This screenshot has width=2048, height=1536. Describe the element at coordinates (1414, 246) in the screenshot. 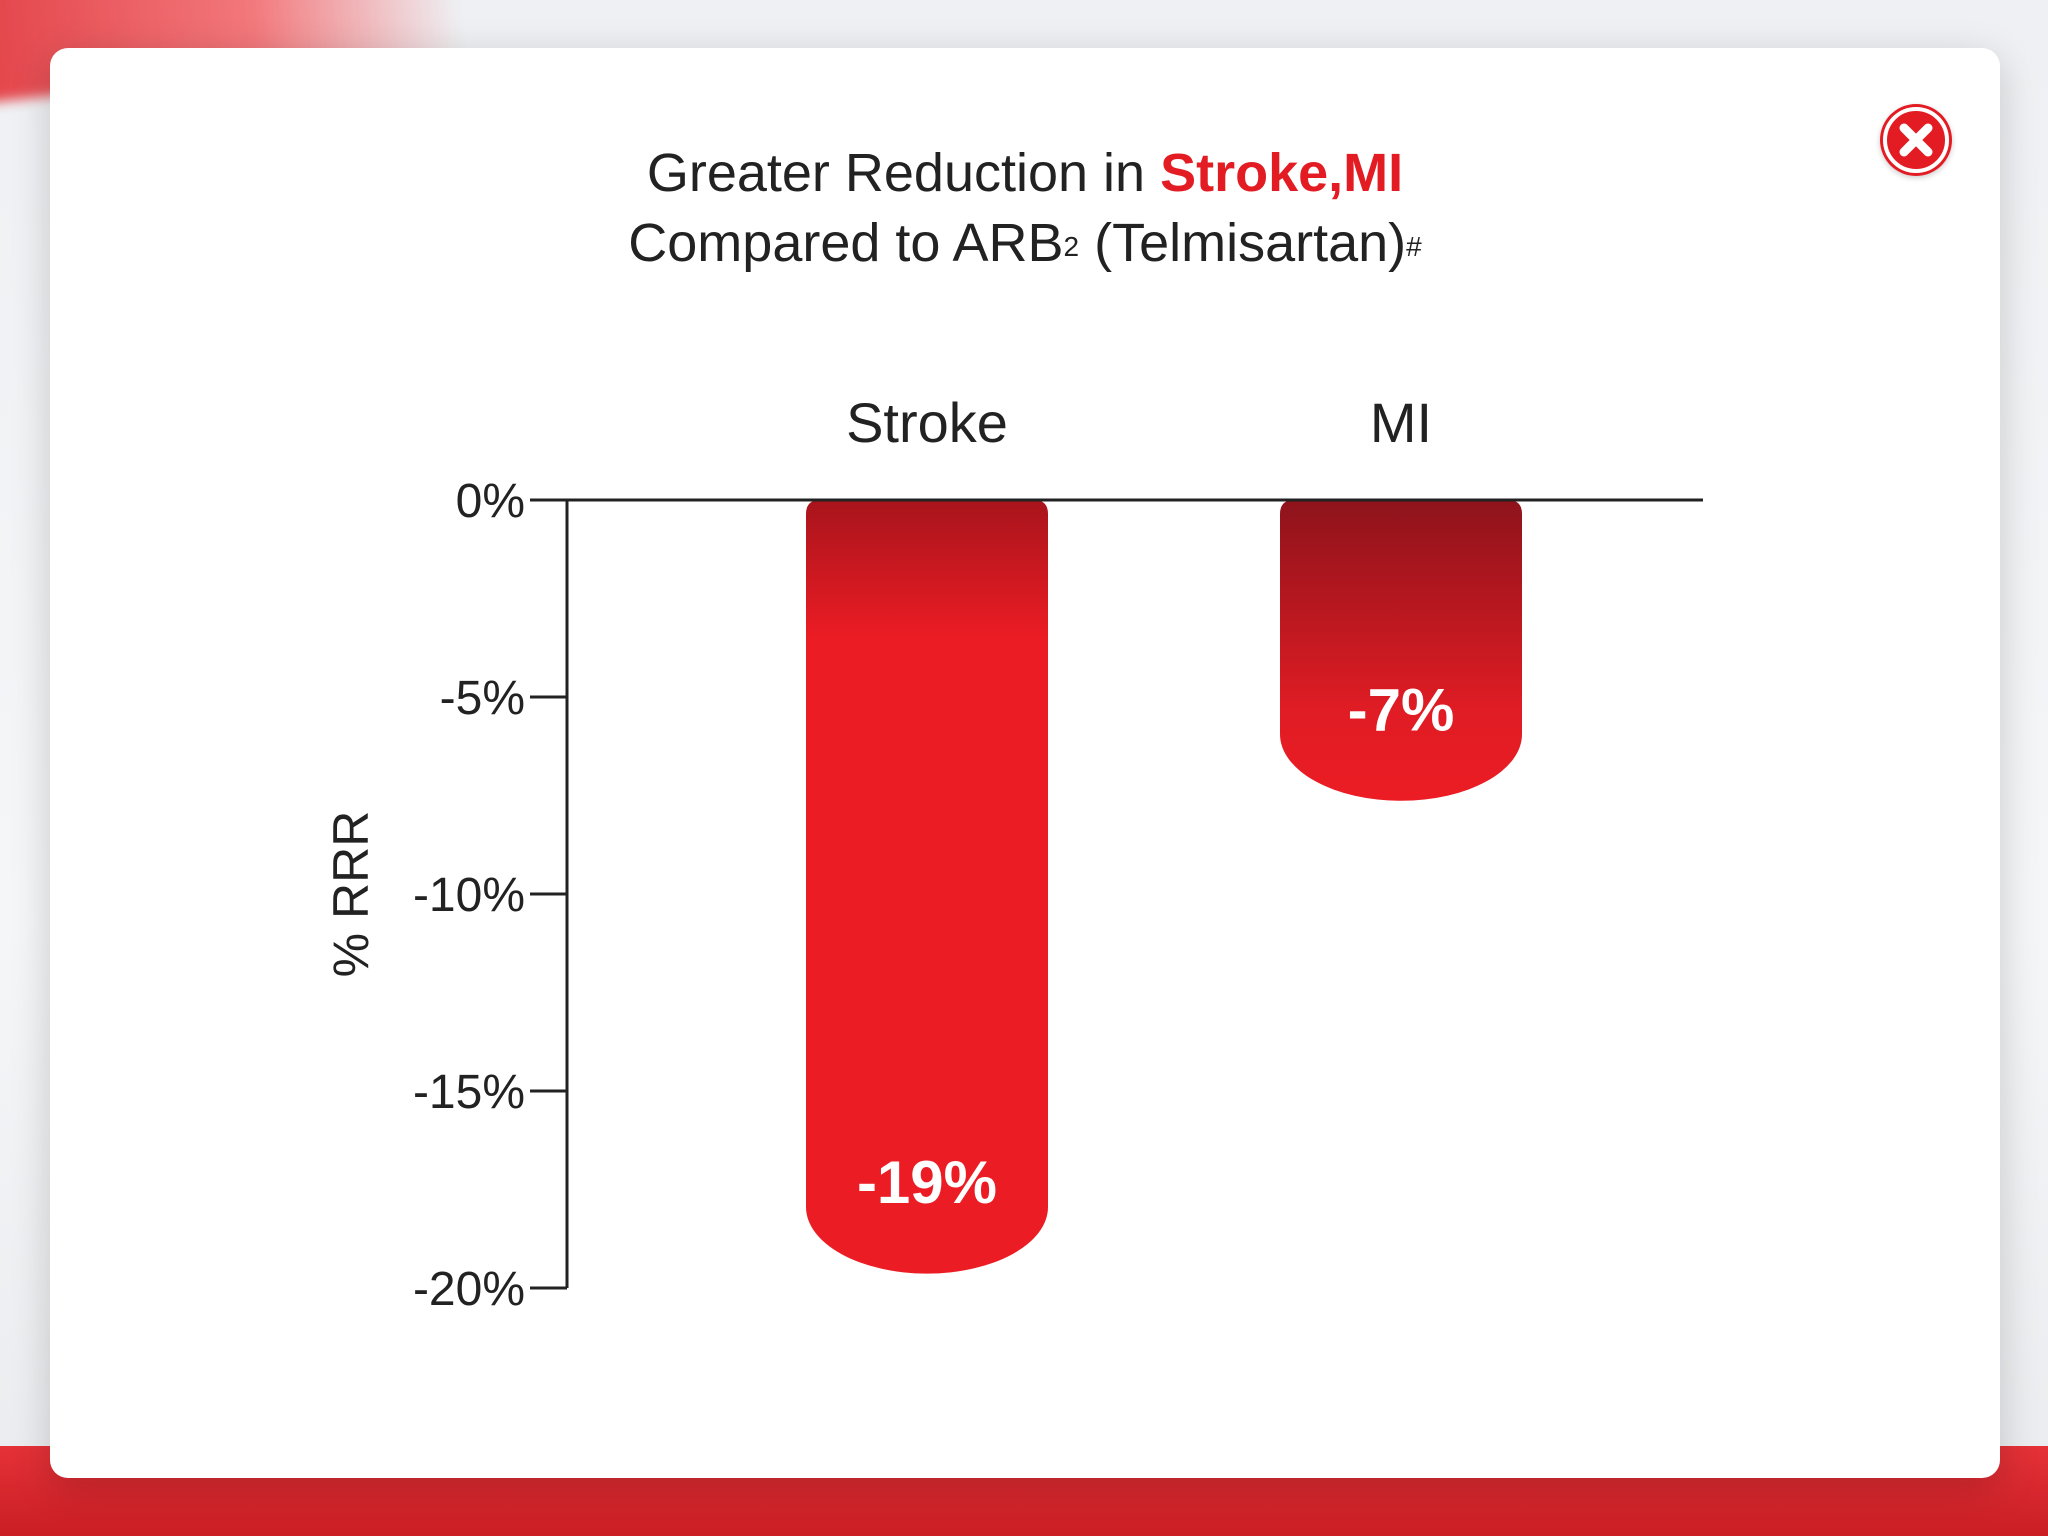

I see `title-footnote-mark: #` at that location.